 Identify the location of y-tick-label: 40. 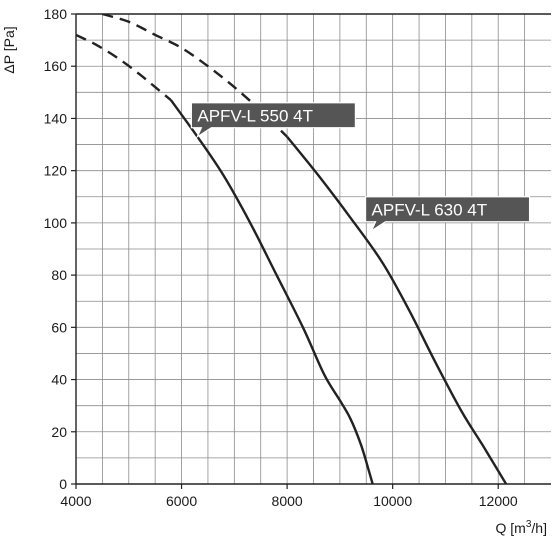
(59, 380).